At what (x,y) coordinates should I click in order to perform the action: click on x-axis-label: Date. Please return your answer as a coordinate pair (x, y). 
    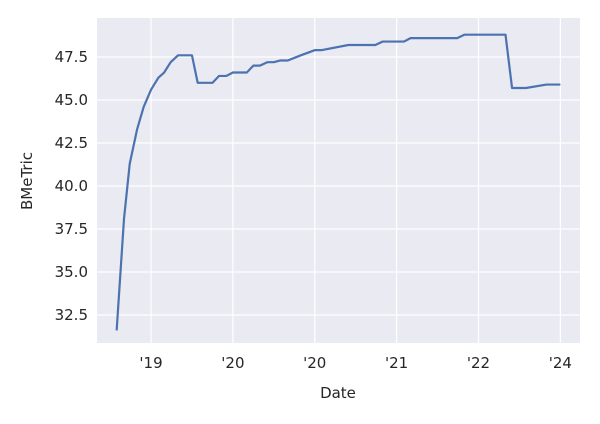
    Looking at the image, I should click on (338, 393).